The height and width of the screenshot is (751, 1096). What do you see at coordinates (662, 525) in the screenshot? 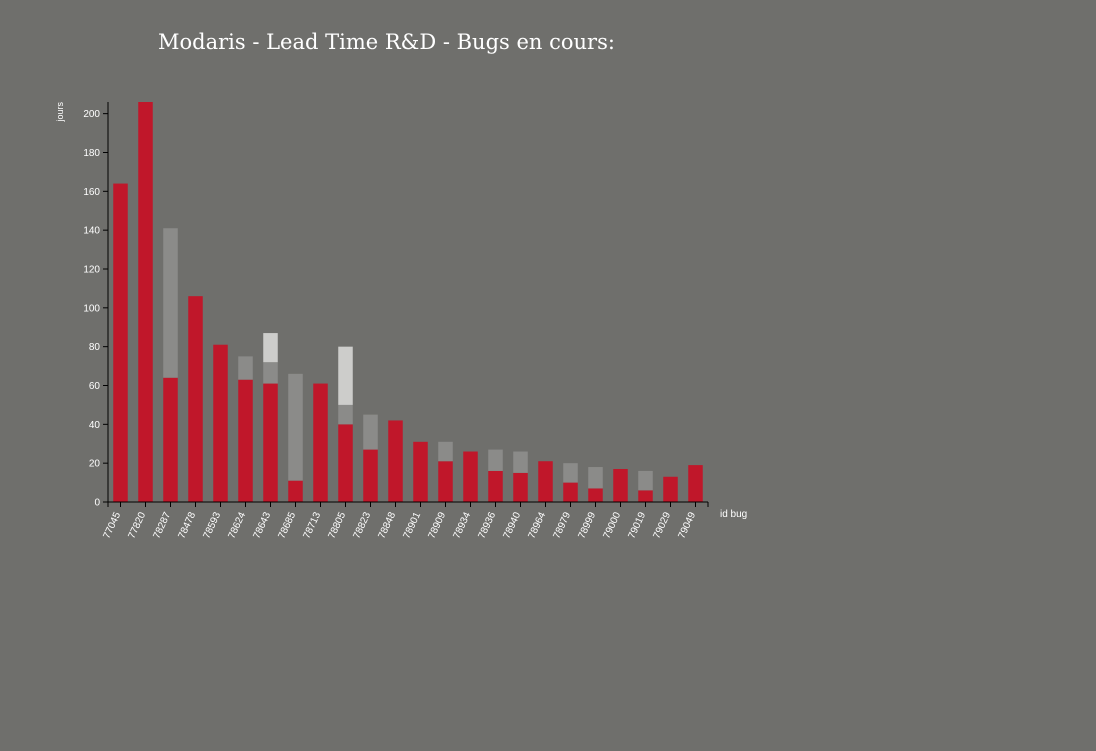
I see `x-tick-label: 79029` at bounding box center [662, 525].